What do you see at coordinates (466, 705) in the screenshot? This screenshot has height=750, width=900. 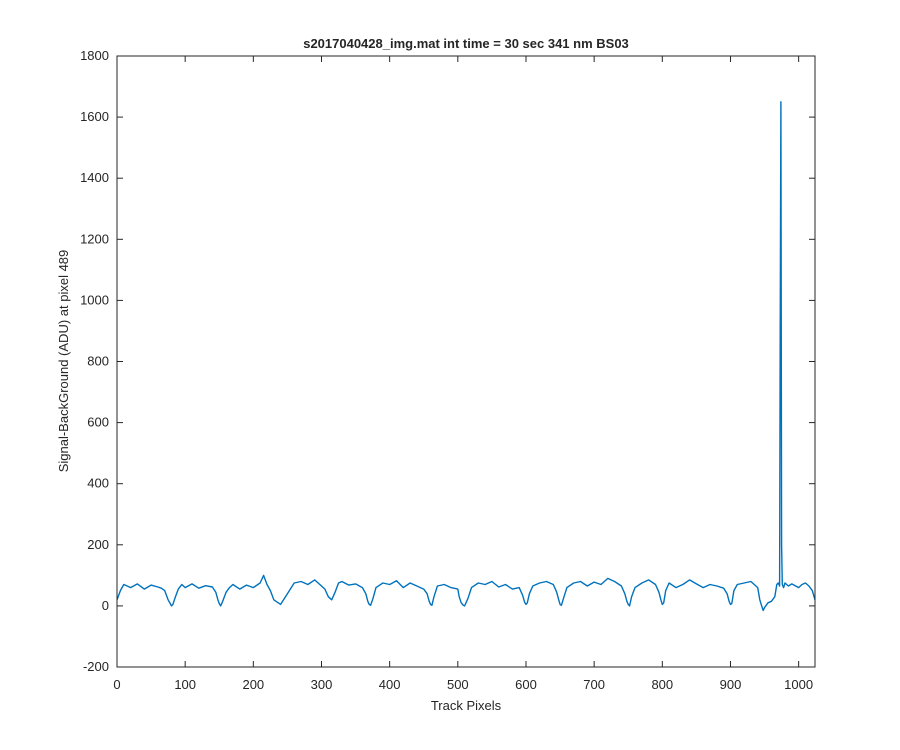 I see `x-axis-label: Track Pixels` at bounding box center [466, 705].